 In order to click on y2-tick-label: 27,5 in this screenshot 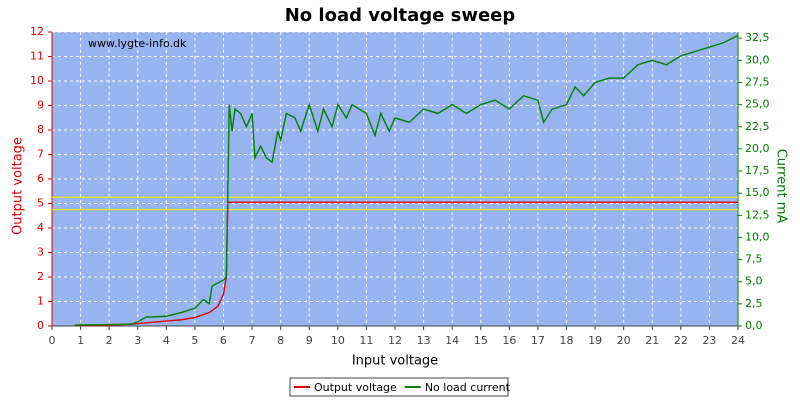, I will do `click(757, 81)`.